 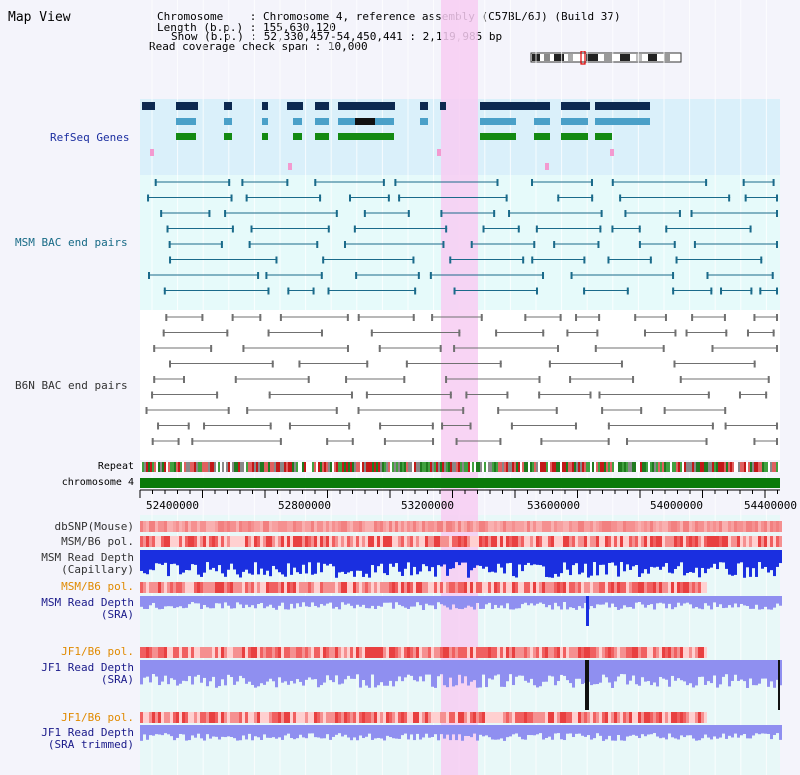 I want to click on track-label-chromosome: chromosome 4, so click(x=97, y=482).